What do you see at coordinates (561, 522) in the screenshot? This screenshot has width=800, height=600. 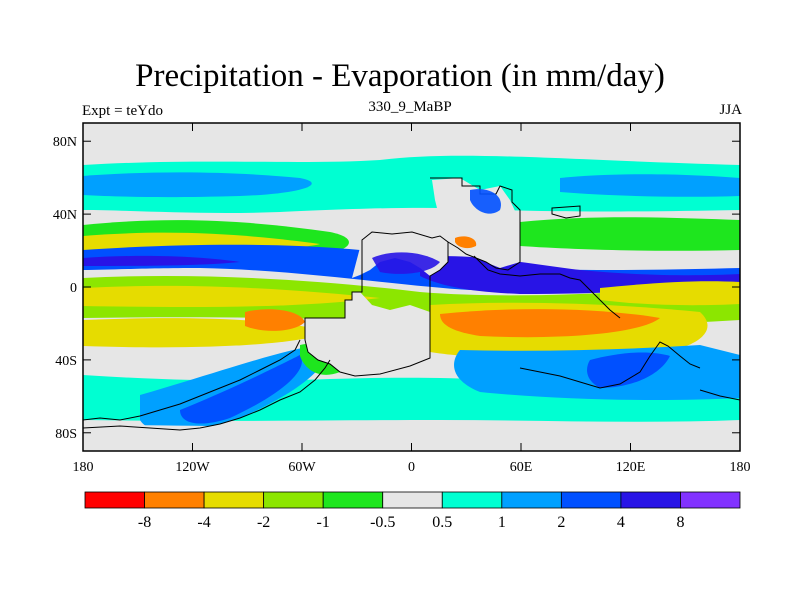 I see `colorbar-label: 2` at bounding box center [561, 522].